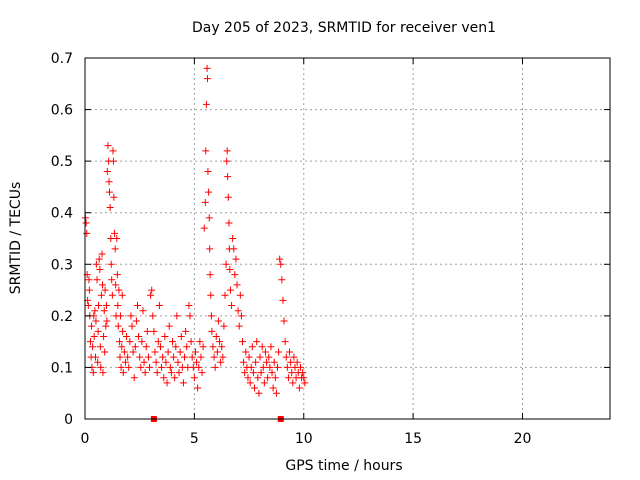  I want to click on x-tick-label: 5, so click(194, 439).